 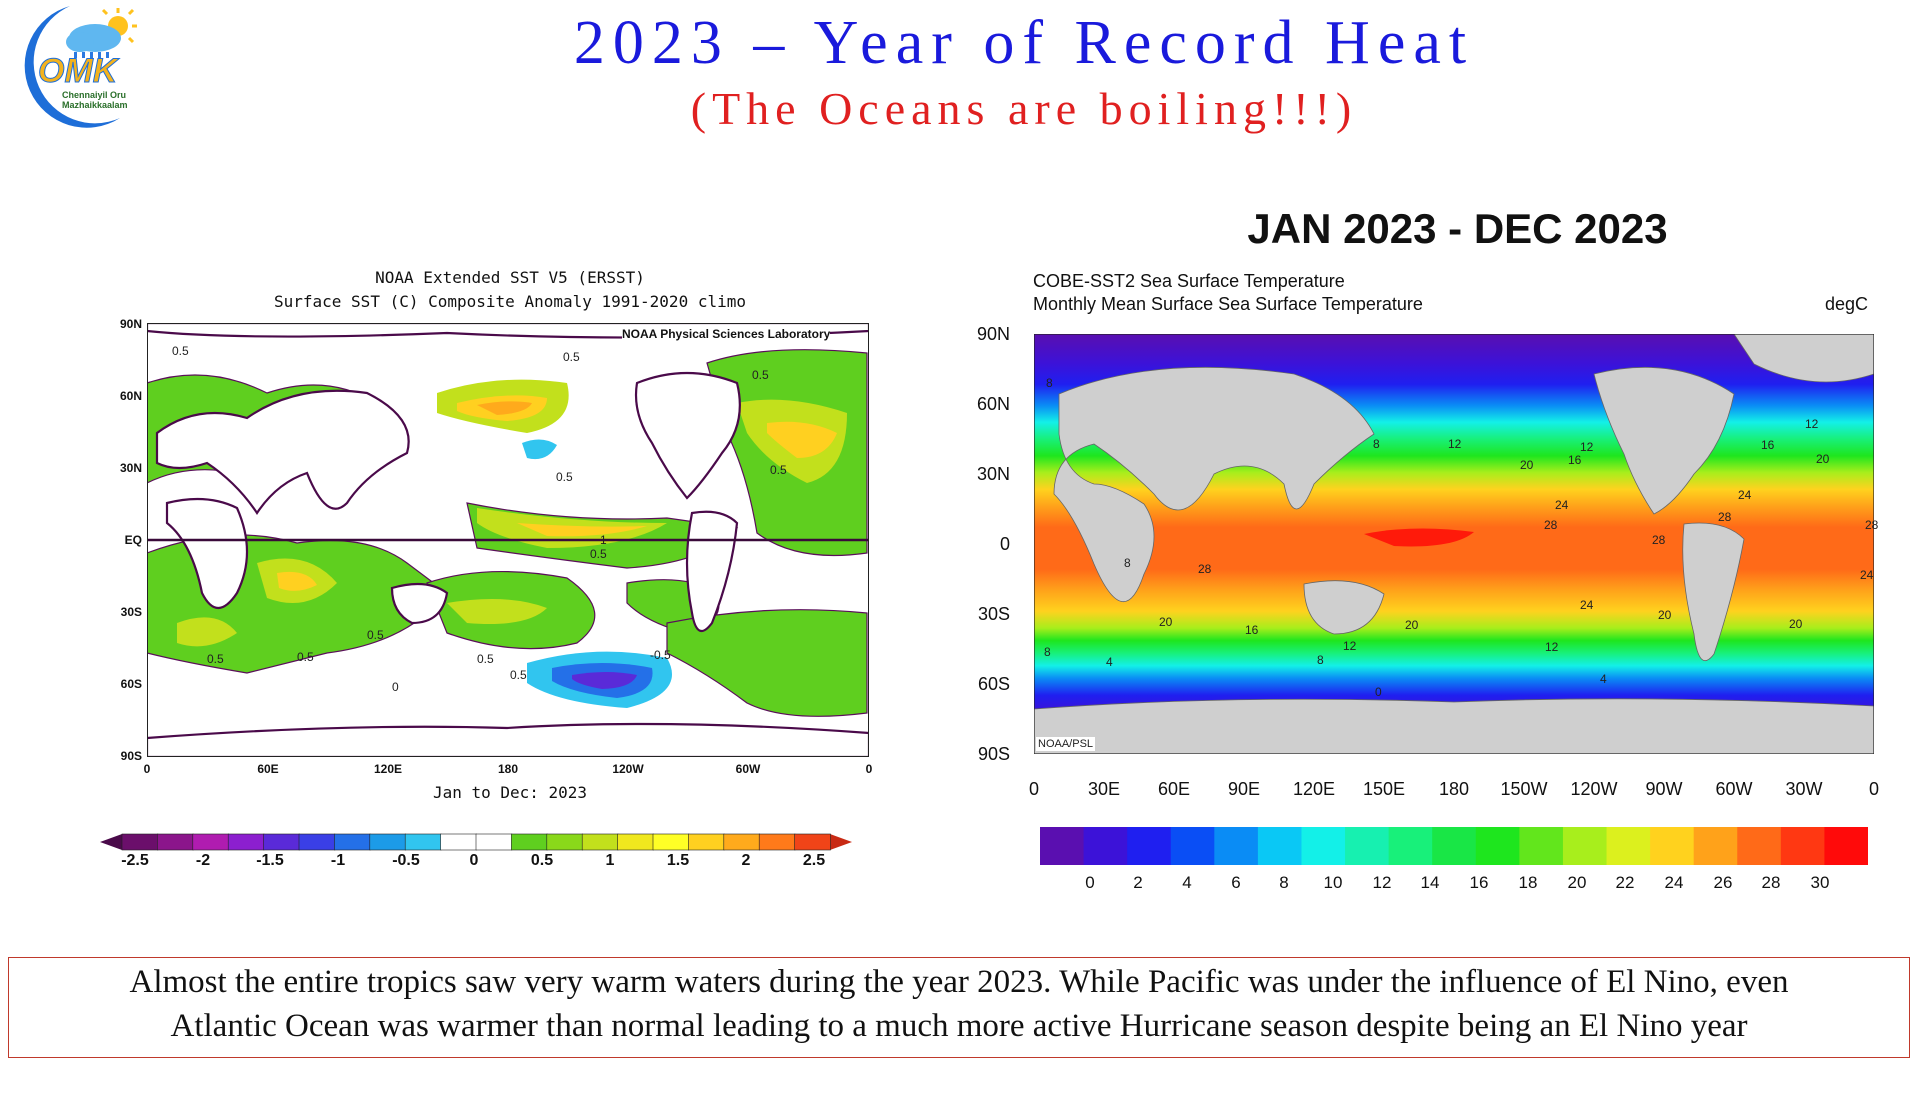 I want to click on contour-label: 16, so click(x=1252, y=630).